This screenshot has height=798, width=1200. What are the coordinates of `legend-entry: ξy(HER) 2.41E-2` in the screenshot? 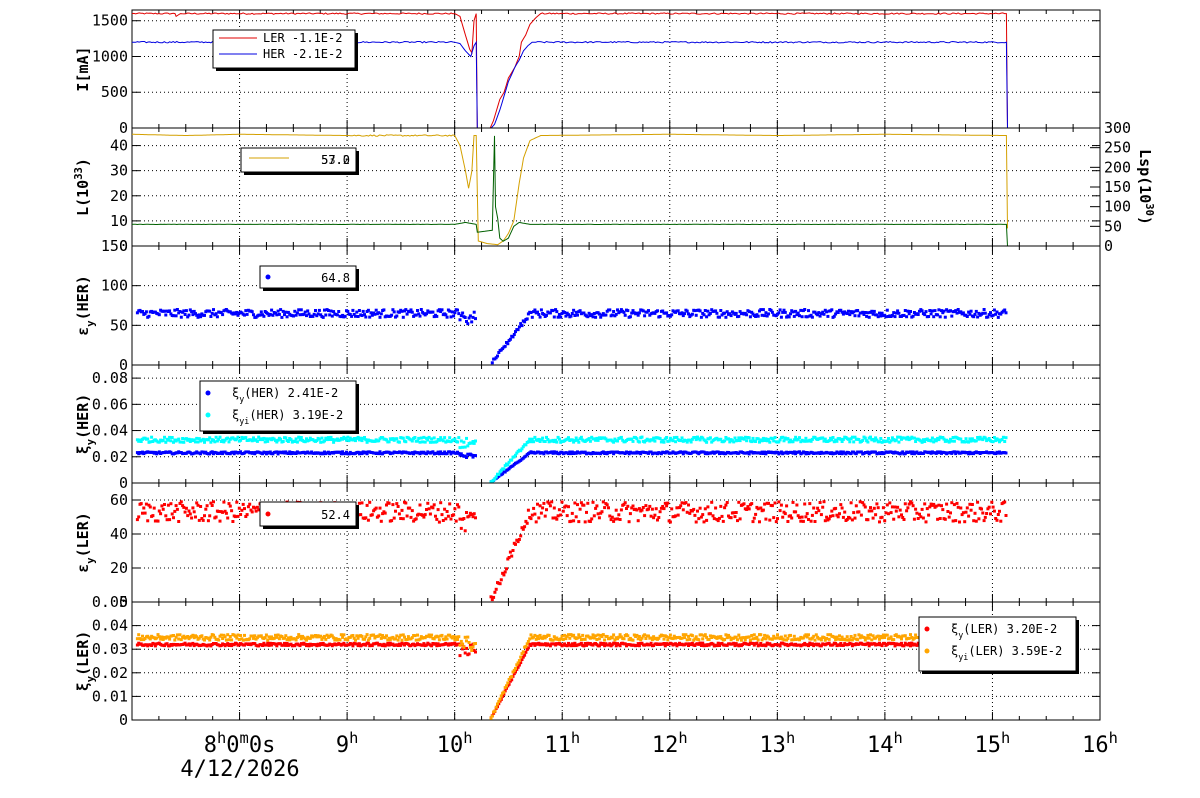 It's located at (285, 395).